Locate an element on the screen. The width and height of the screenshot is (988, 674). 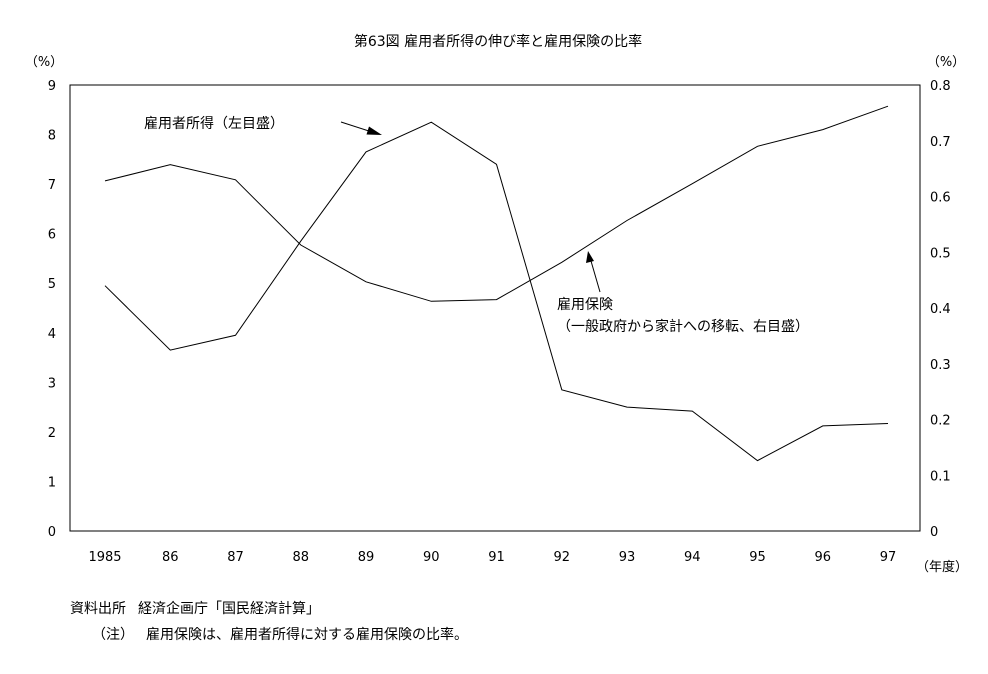
x-tick-label: 92 is located at coordinates (561, 557).